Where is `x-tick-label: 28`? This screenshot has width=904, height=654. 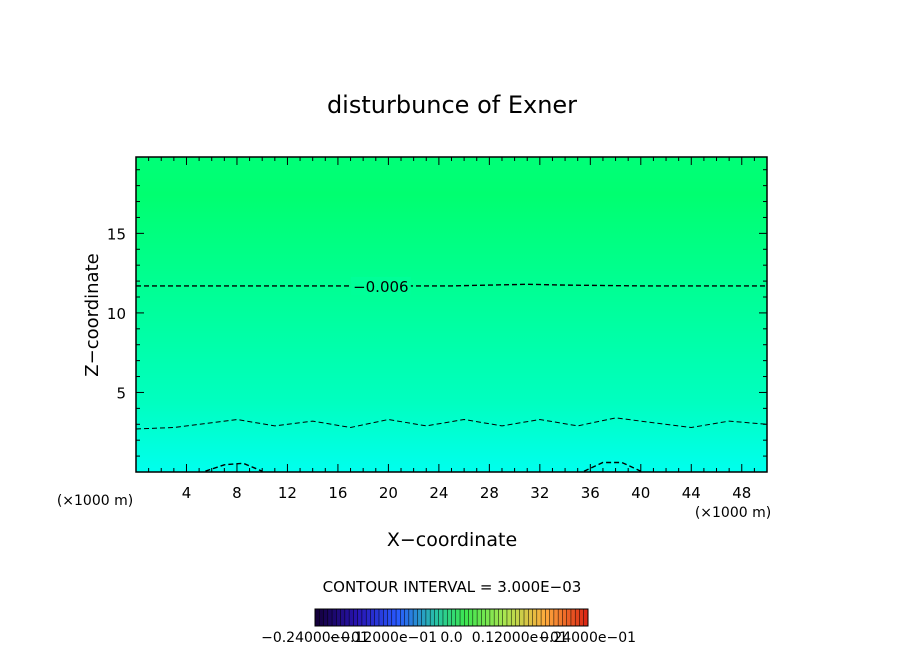
x-tick-label: 28 is located at coordinates (489, 493).